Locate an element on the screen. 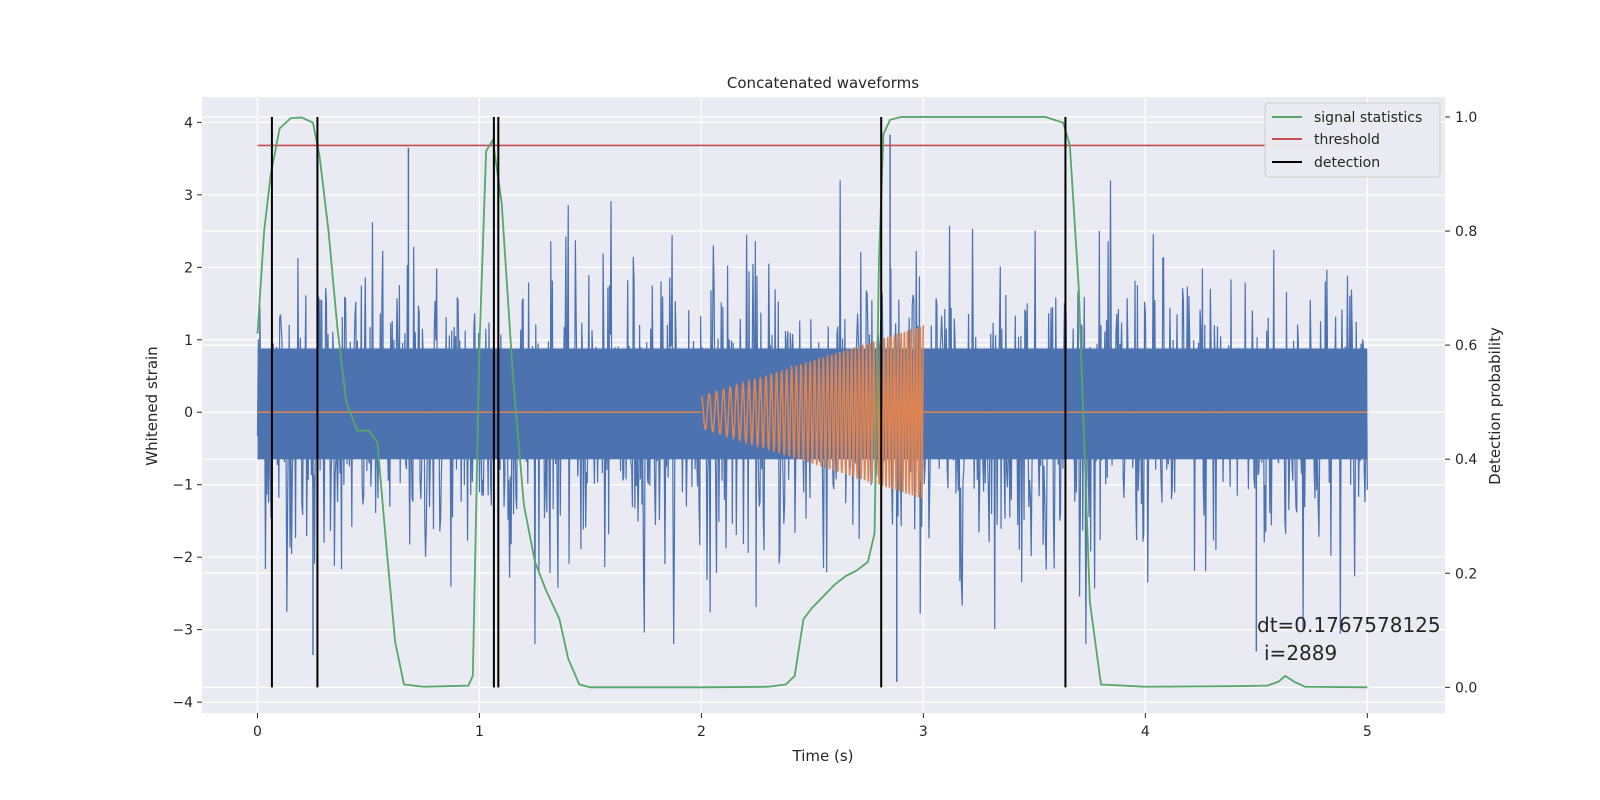 Image resolution: width=1600 pixels, height=800 pixels. y-left-tick-label: −4 is located at coordinates (182, 703).